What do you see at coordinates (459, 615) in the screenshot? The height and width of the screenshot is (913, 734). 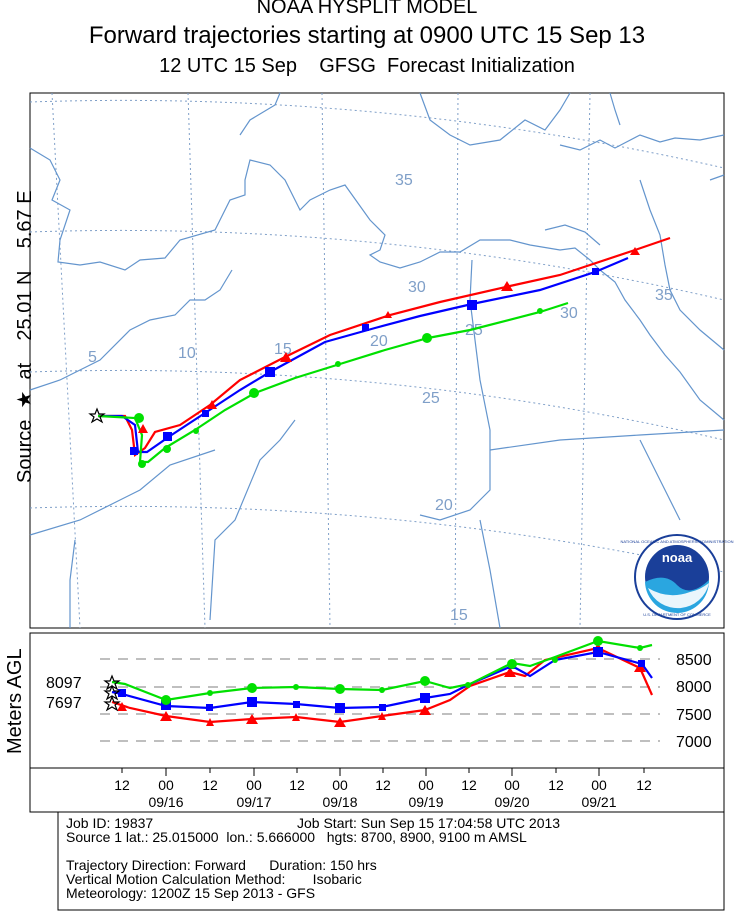 I see `lat-label-15: 15` at bounding box center [459, 615].